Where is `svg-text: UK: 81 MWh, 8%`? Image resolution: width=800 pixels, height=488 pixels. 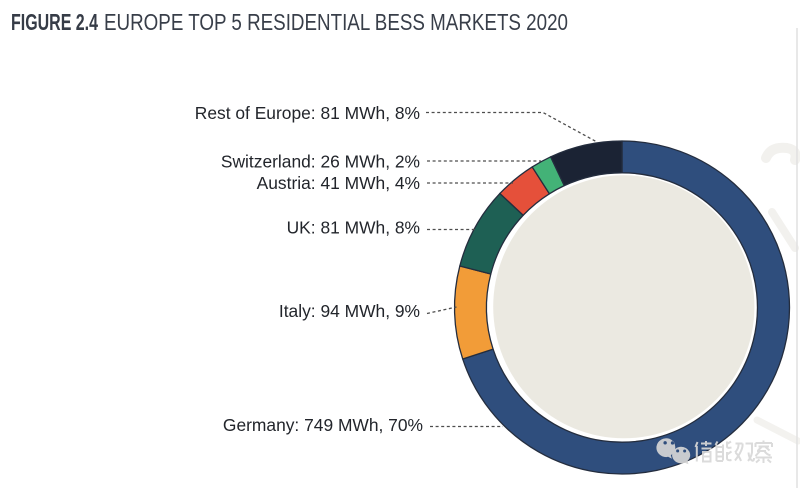 svg-text: UK: 81 MWh, 8% is located at coordinates (353, 228).